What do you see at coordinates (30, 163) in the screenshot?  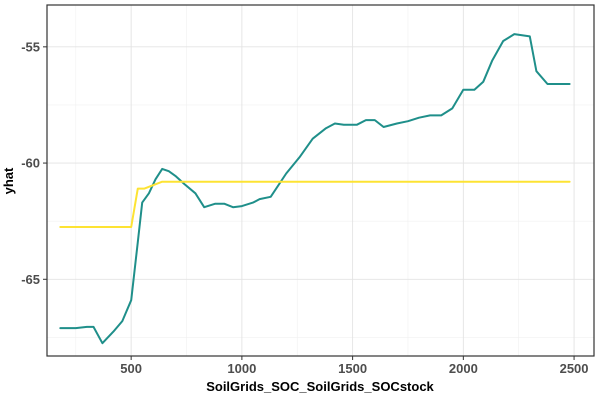 I see `y-tick-label: -60` at bounding box center [30, 163].